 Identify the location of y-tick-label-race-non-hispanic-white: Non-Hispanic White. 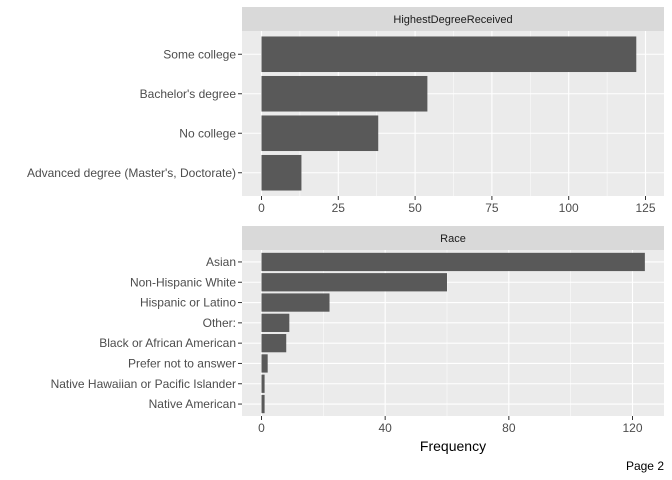
(183, 282).